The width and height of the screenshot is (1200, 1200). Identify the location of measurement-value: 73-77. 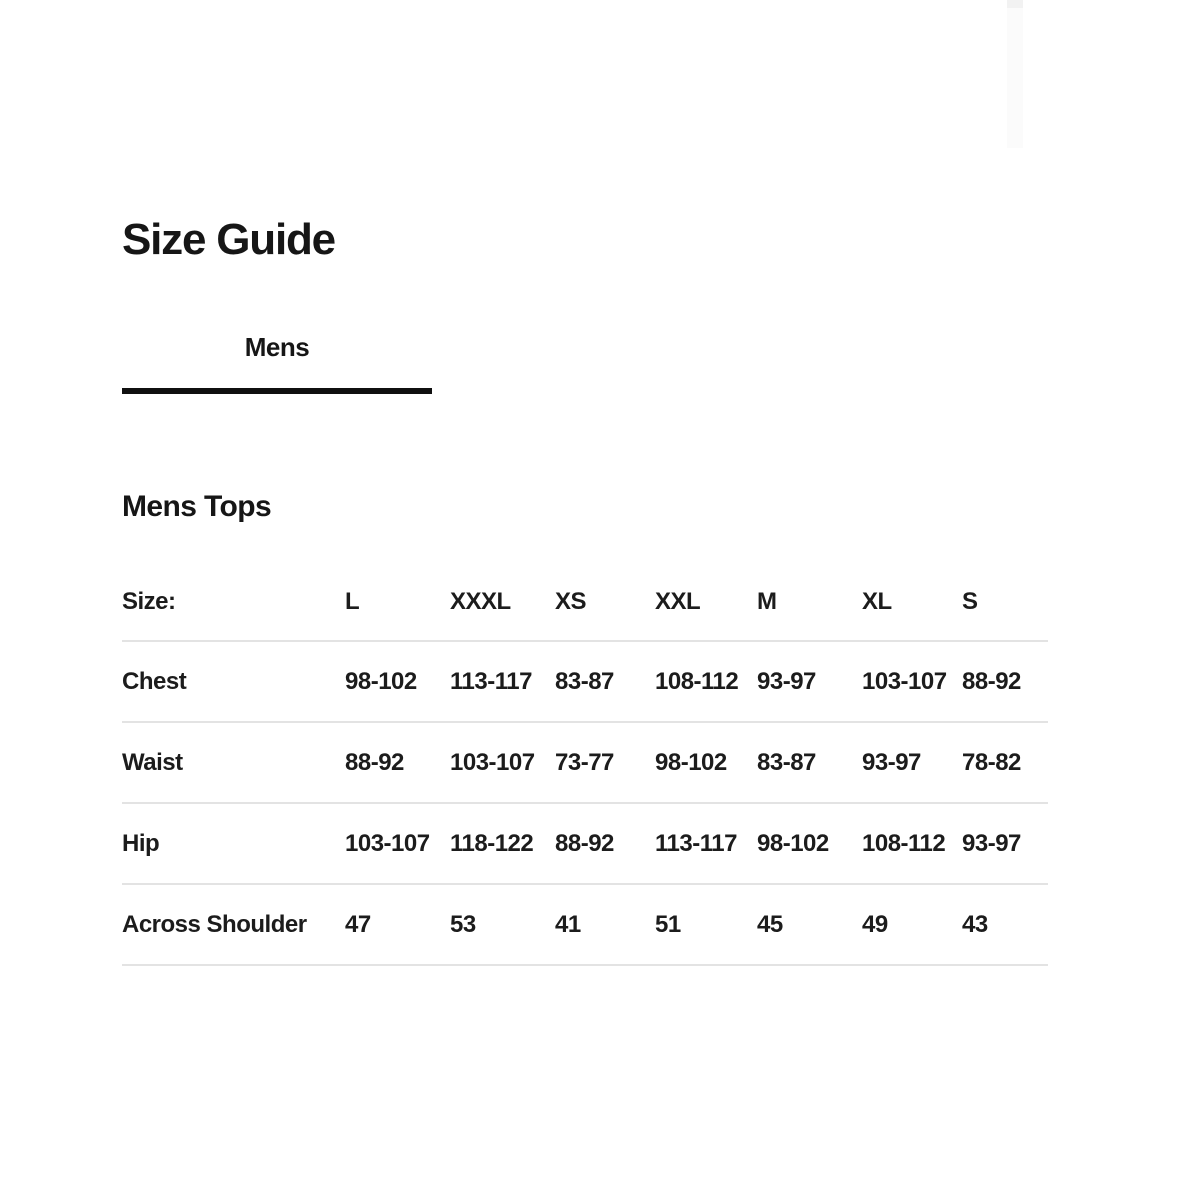
(584, 762).